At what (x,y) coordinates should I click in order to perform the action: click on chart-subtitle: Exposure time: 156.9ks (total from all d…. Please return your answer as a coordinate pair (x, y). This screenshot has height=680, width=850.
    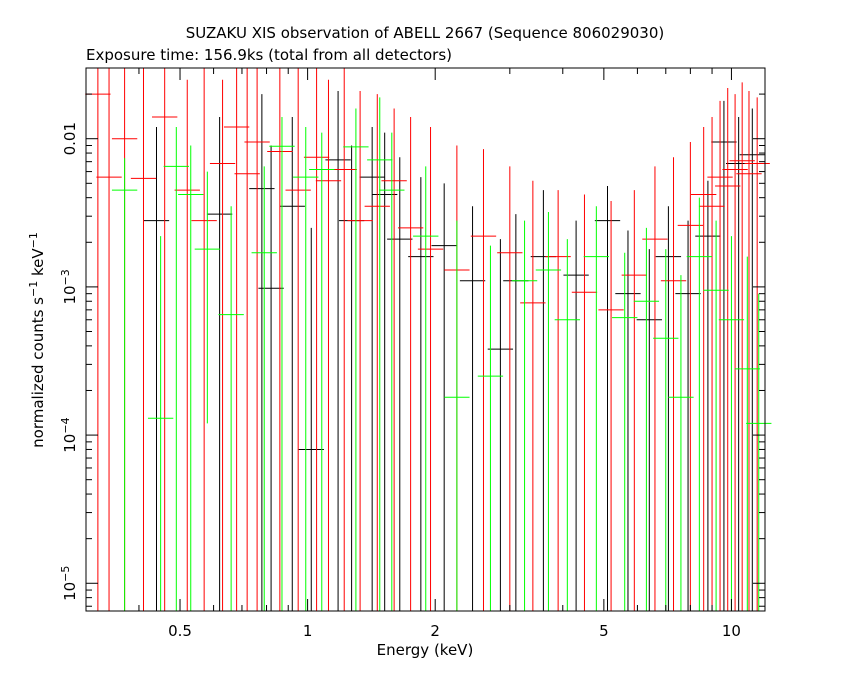
    Looking at the image, I should click on (269, 55).